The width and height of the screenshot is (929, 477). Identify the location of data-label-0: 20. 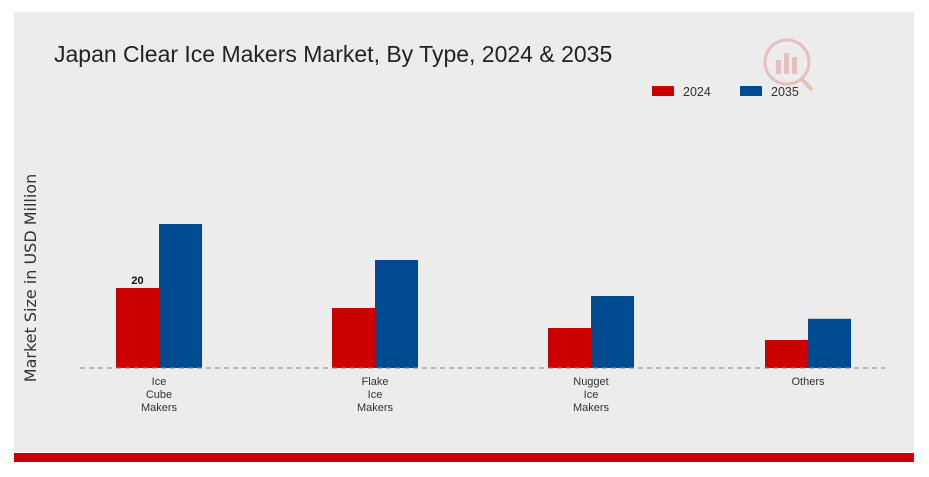
(137, 281).